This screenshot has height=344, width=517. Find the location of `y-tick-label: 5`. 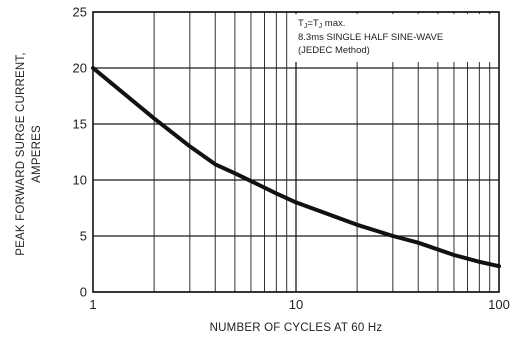

y-tick-label: 5 is located at coordinates (83, 236).